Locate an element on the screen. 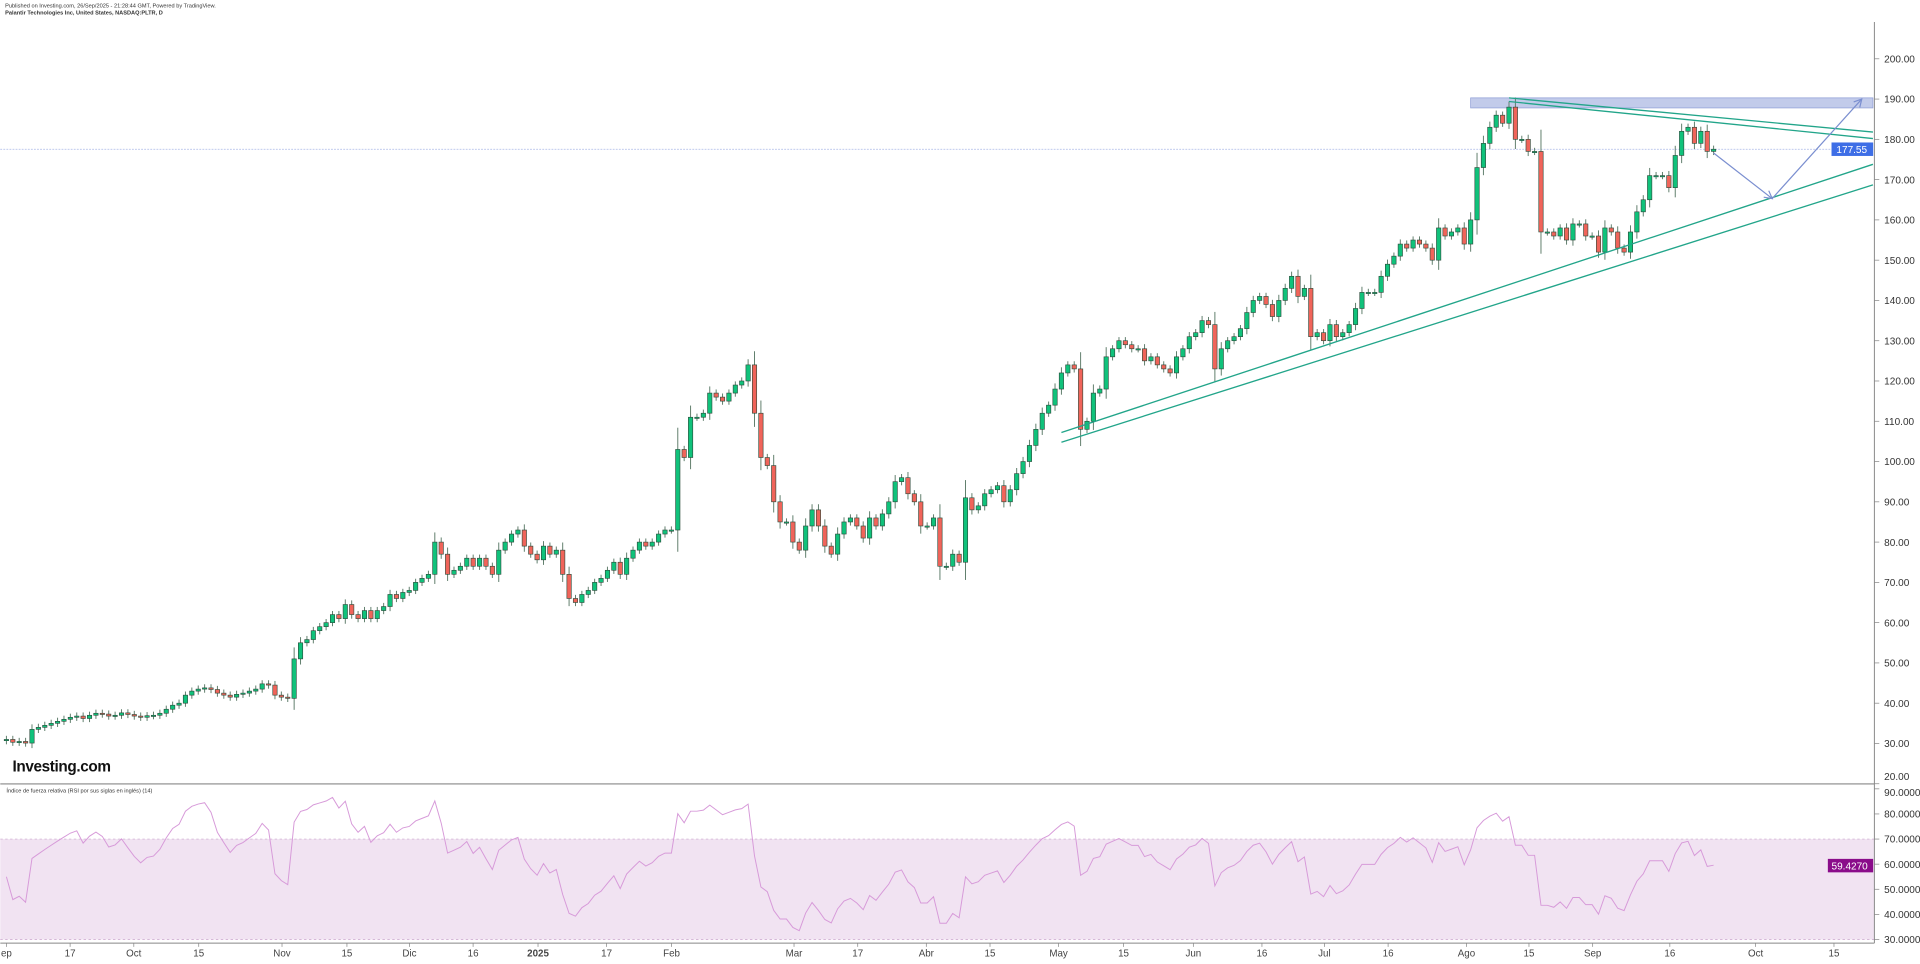 This screenshot has height=964, width=1920. price-tick-label: 180.00 is located at coordinates (1899, 140).